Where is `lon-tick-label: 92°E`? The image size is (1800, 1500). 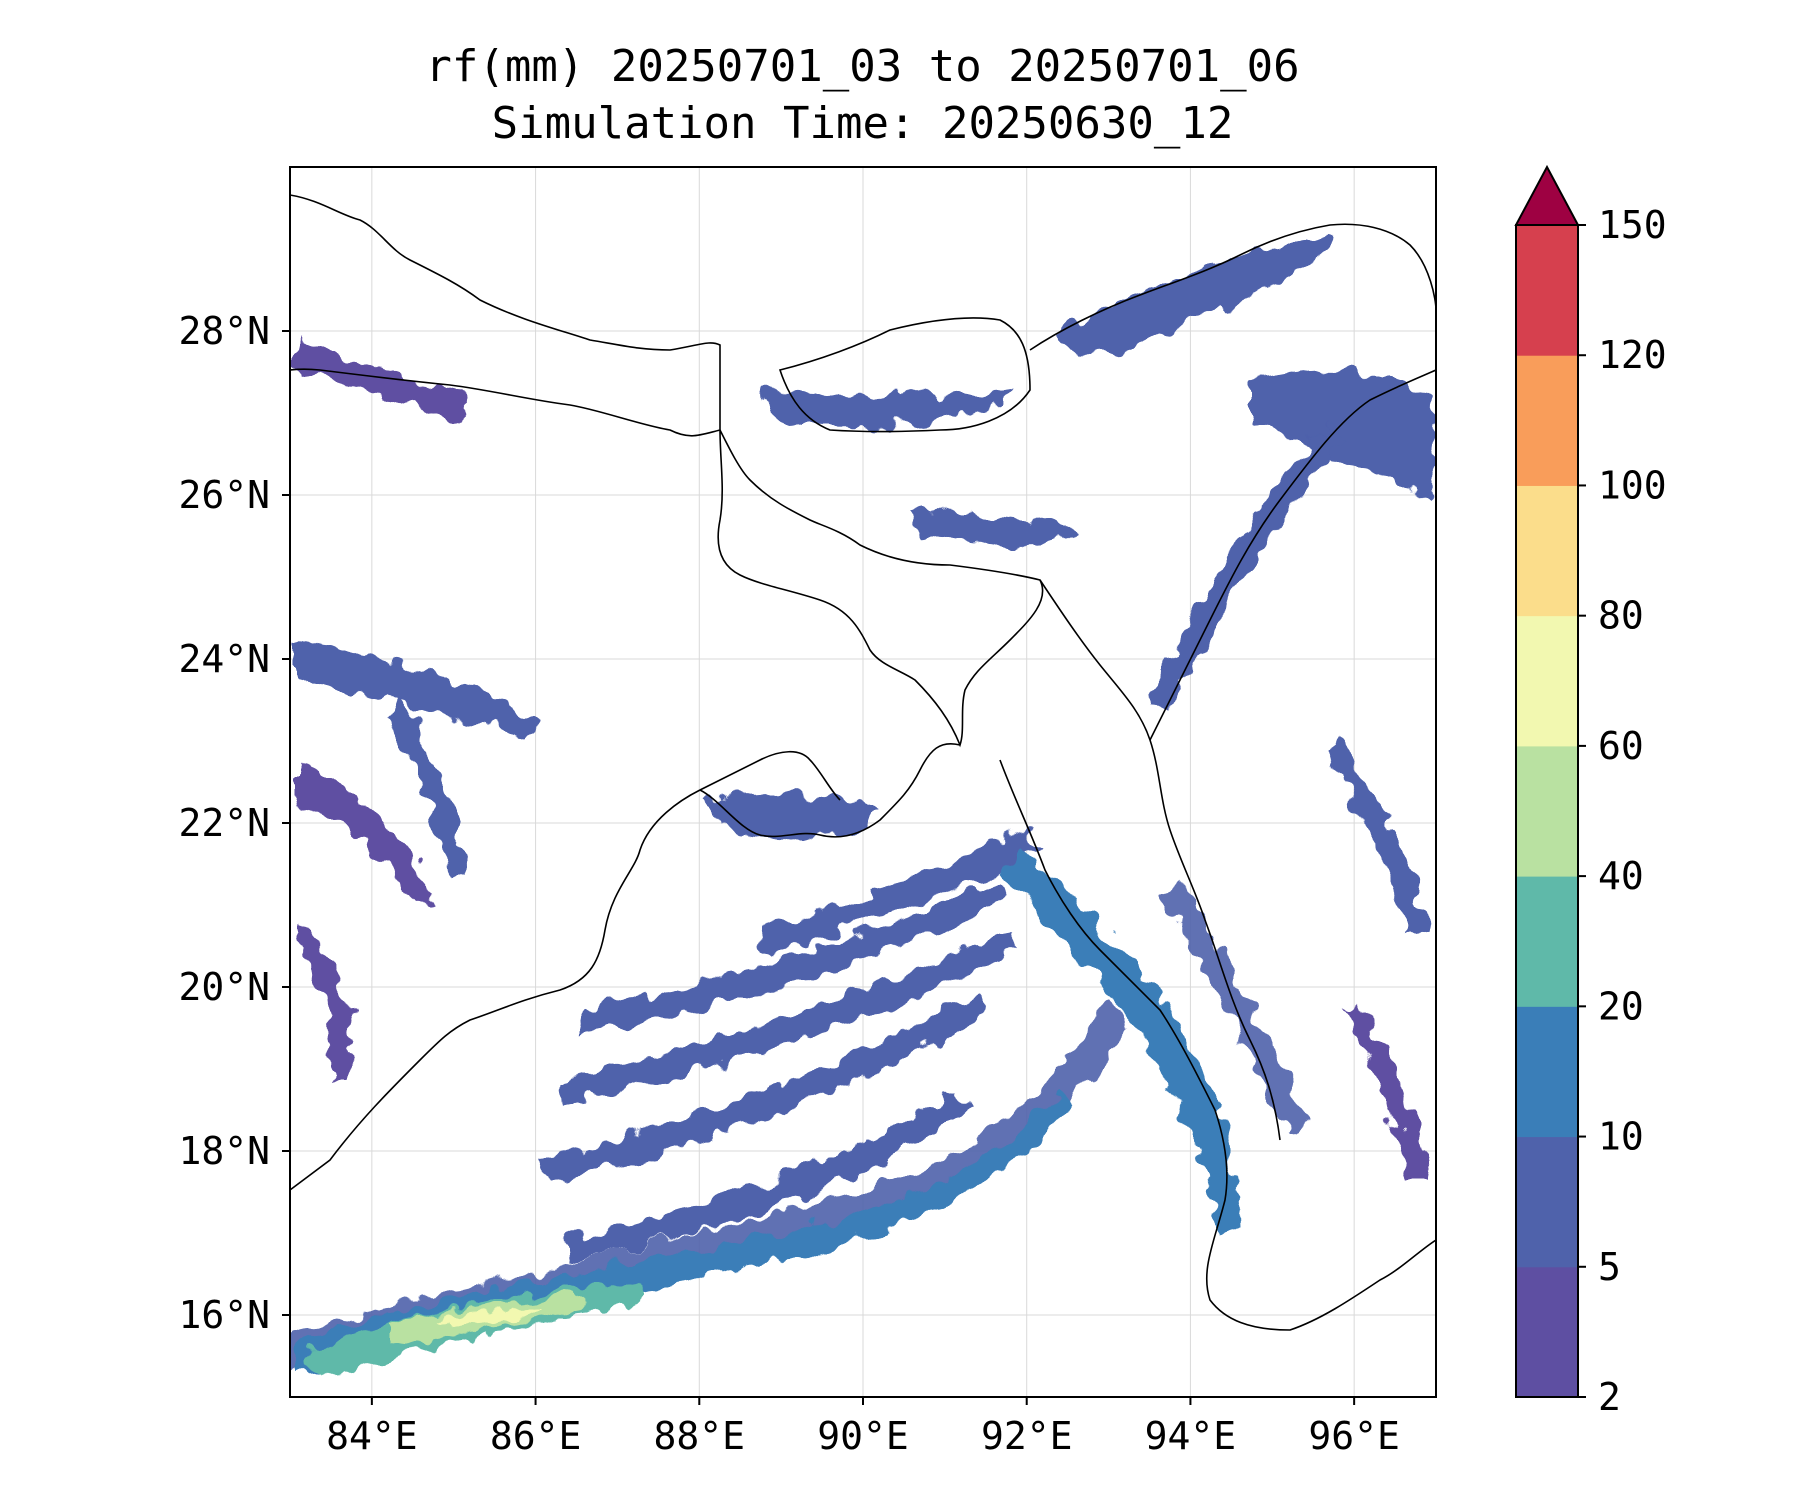
lon-tick-label: 92°E is located at coordinates (1027, 1436).